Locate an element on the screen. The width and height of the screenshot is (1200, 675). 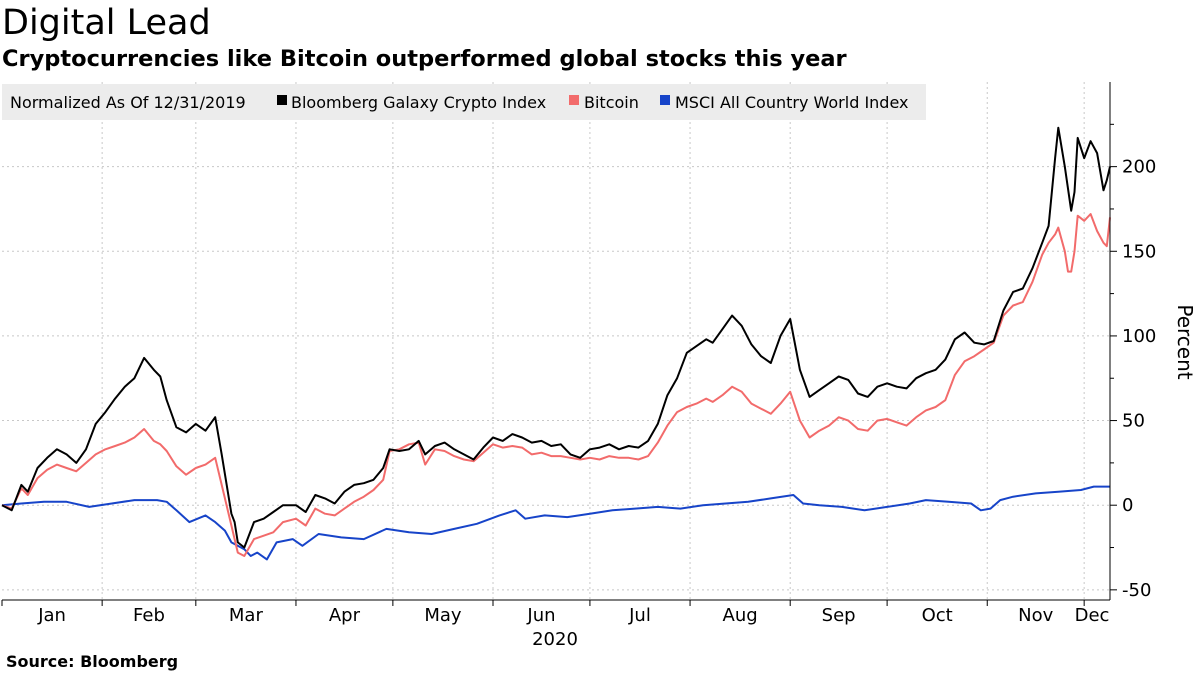
series-line-msci is located at coordinates (555, 523).